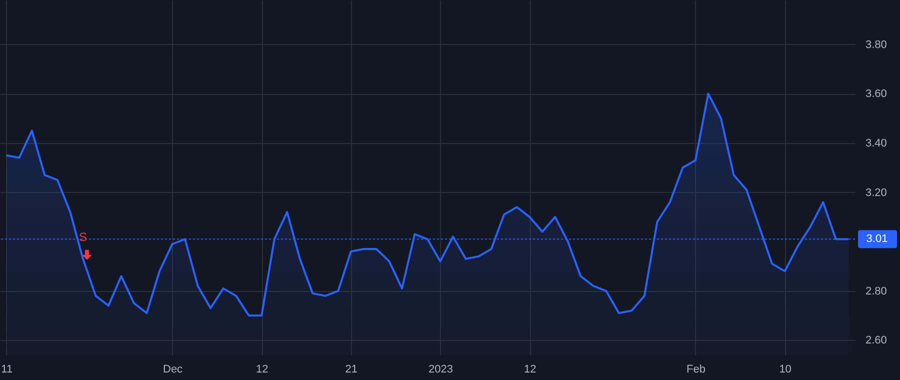 The image size is (900, 380). I want to click on y-tick-label: 3.60, so click(876, 94).